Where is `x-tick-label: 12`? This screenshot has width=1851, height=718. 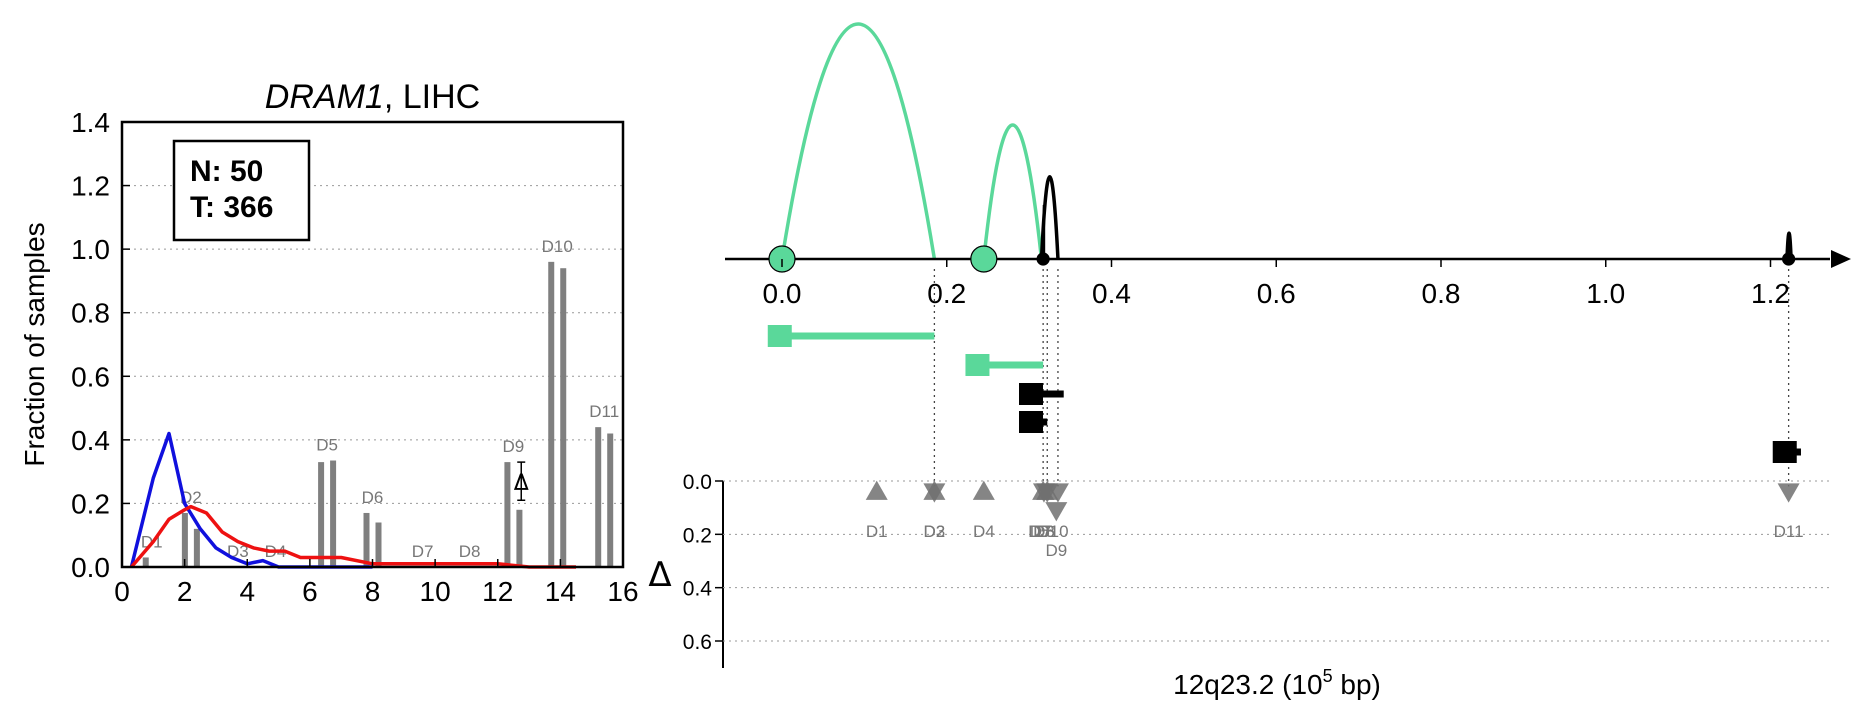 x-tick-label: 12 is located at coordinates (497, 591).